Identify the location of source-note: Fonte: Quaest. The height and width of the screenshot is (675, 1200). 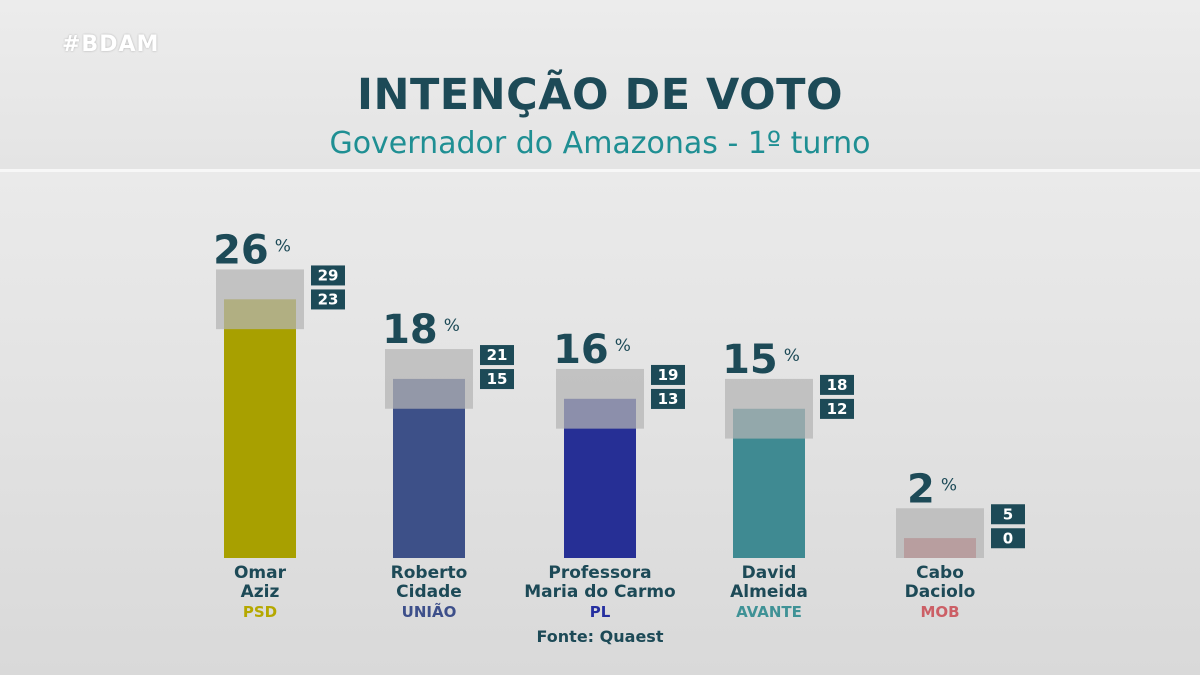
(600, 636).